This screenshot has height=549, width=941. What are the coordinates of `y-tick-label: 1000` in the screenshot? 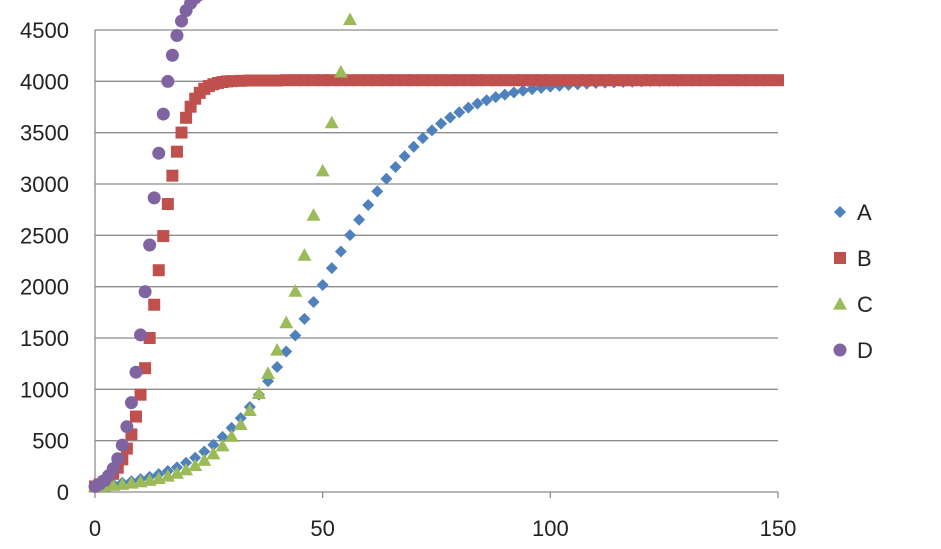 It's located at (44, 389).